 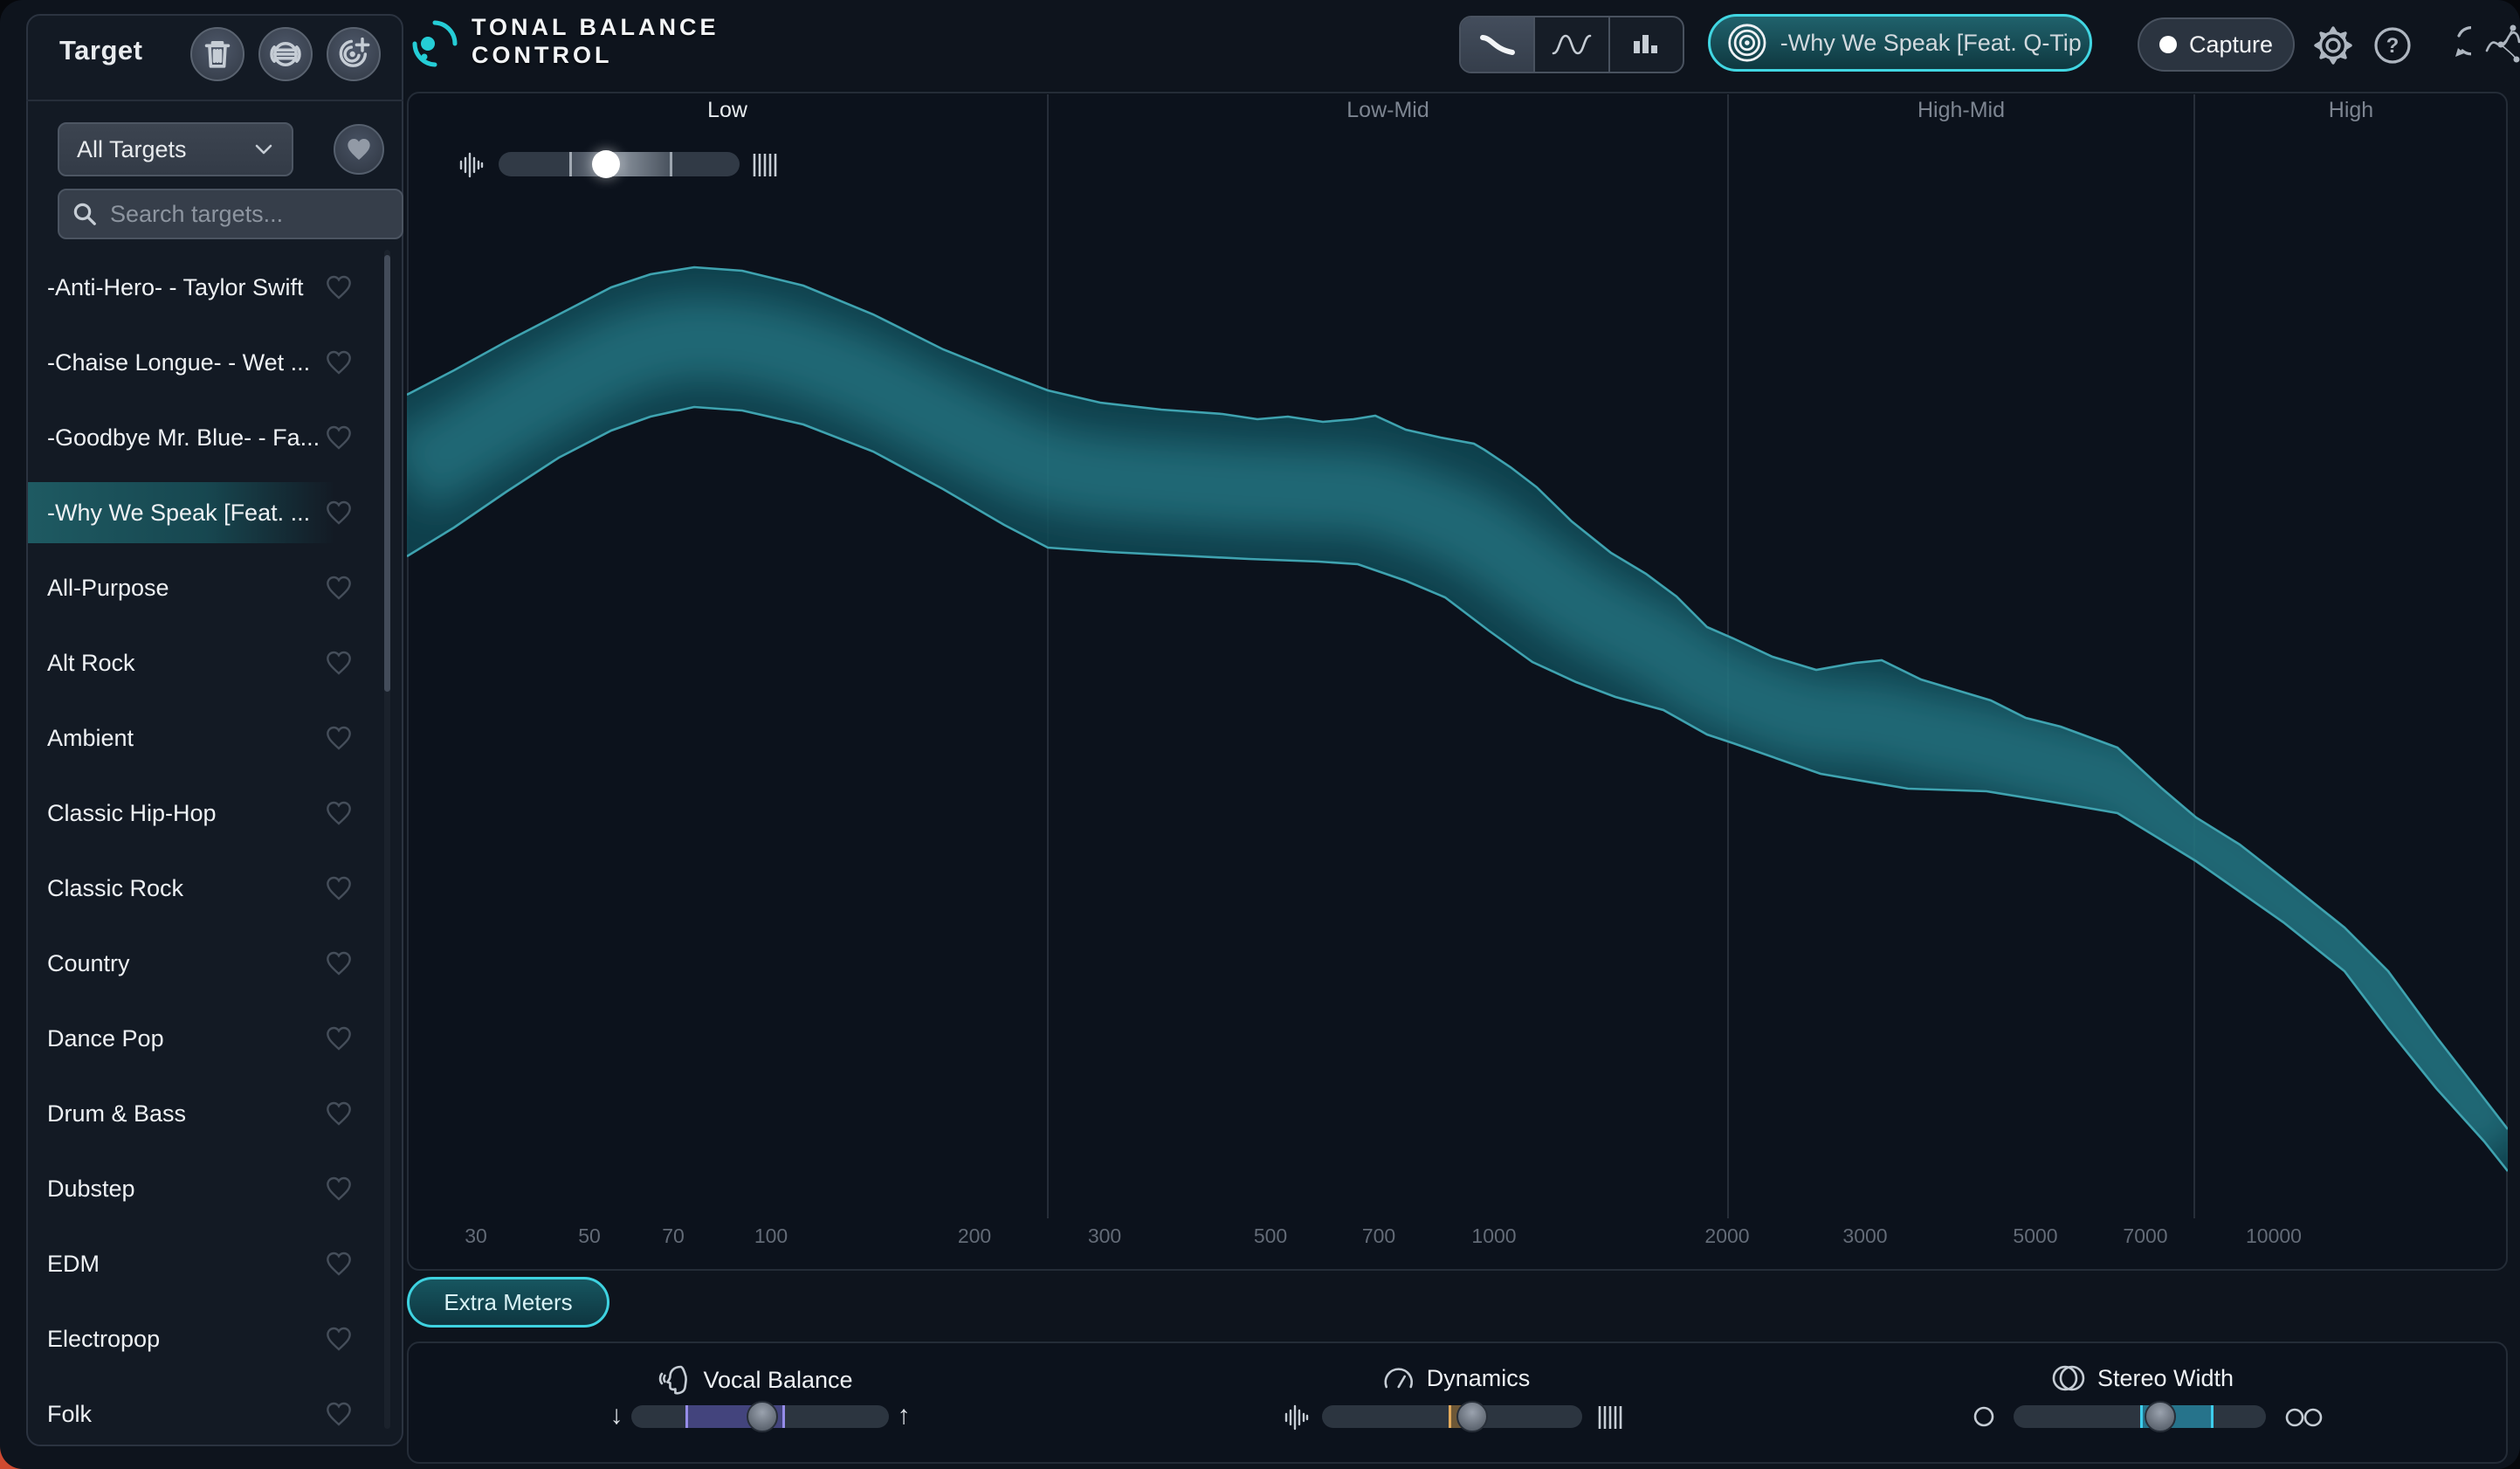 I want to click on band-label-high: High, so click(x=2351, y=110).